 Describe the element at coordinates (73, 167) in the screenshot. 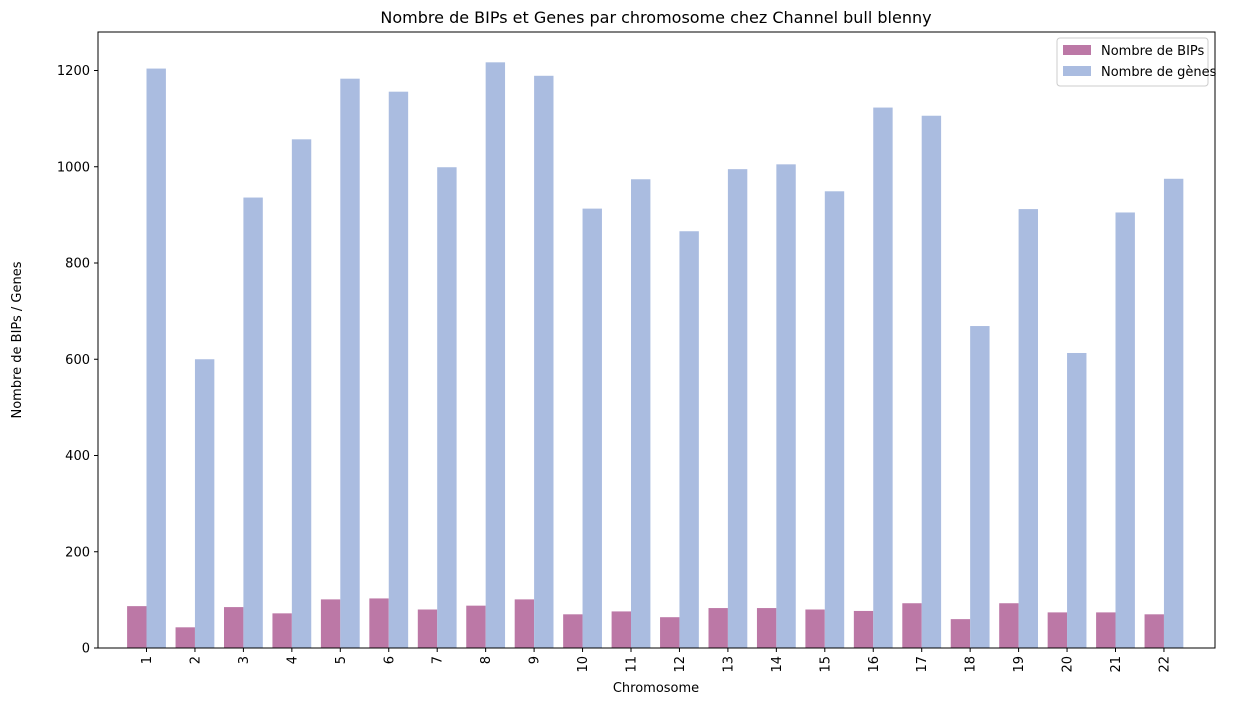

I see `y-tick-label: 1000` at that location.